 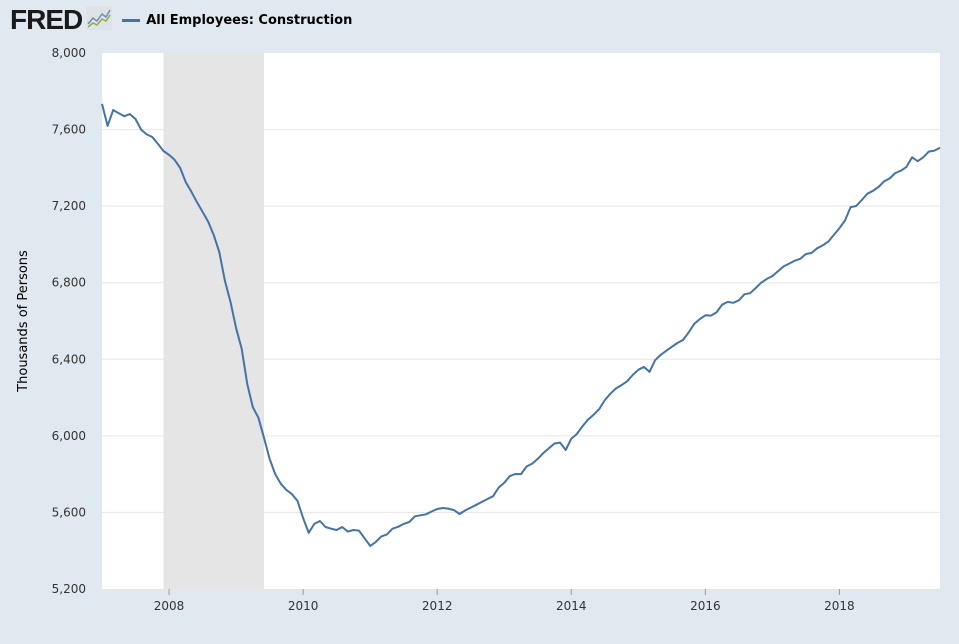 What do you see at coordinates (169, 606) in the screenshot?
I see `x-tick-label: 2008` at bounding box center [169, 606].